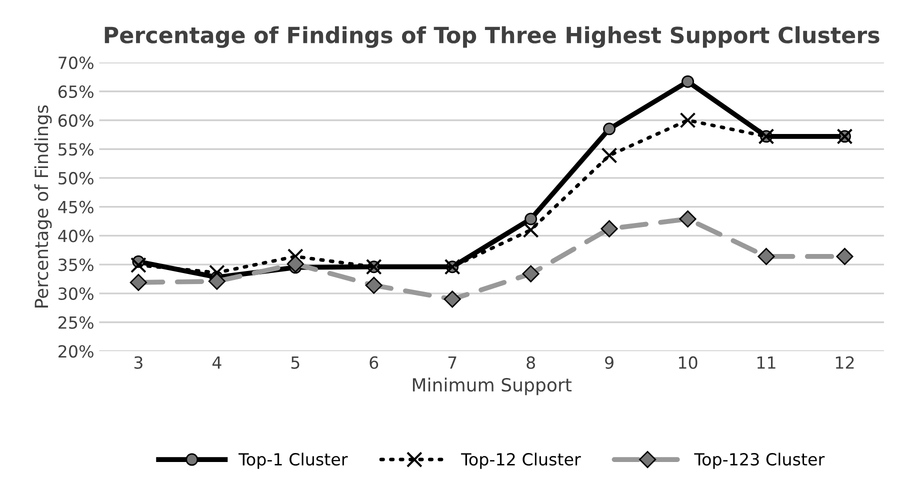 The width and height of the screenshot is (902, 481). I want to click on x-tick-label: 8, so click(530, 362).